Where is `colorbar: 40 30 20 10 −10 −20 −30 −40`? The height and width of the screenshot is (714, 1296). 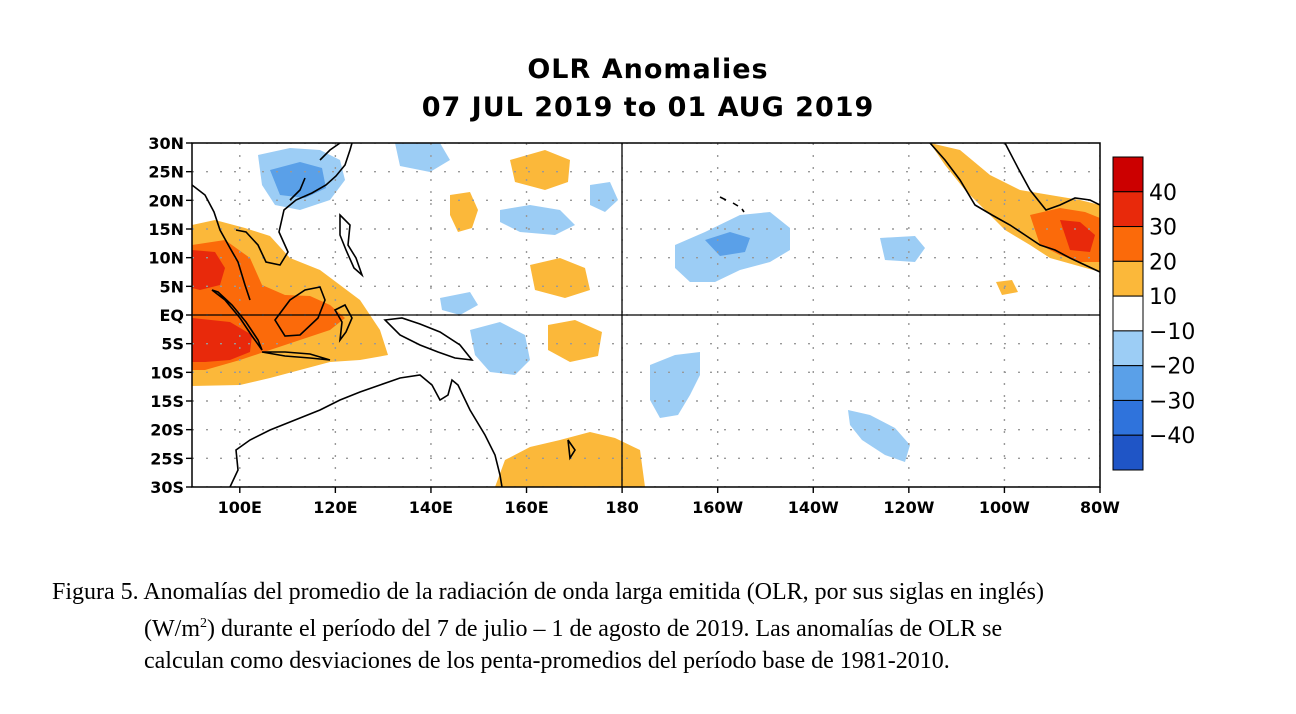
colorbar: 40 30 20 10 −10 −20 −30 −40 is located at coordinates (1153, 313).